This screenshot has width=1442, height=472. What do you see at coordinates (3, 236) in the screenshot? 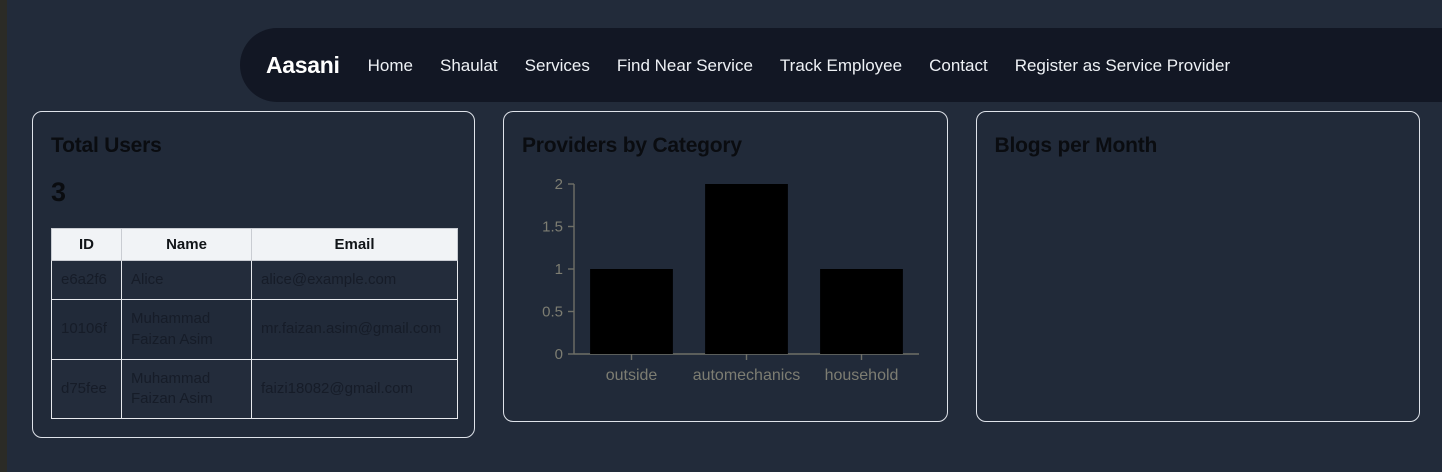
I see `viewport-left-edge-strip` at bounding box center [3, 236].